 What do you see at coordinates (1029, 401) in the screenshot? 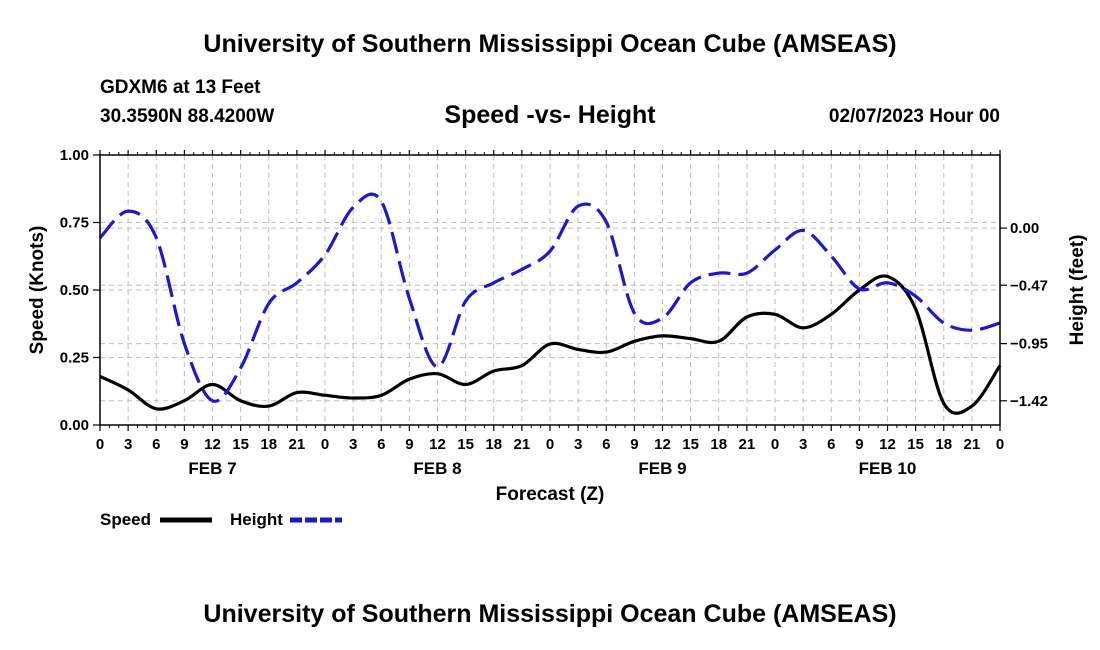
I see `y2-tick-label: −1.42` at bounding box center [1029, 401].